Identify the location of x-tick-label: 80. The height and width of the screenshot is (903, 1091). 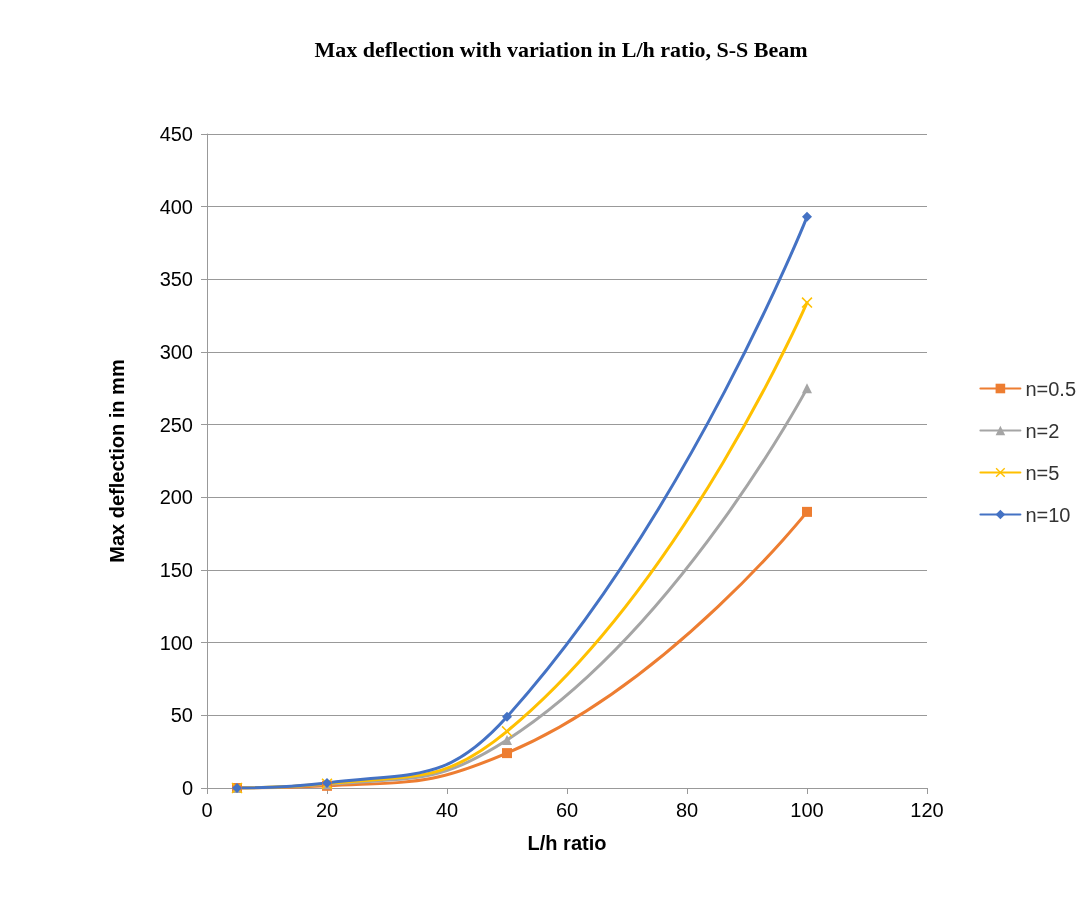
(687, 810).